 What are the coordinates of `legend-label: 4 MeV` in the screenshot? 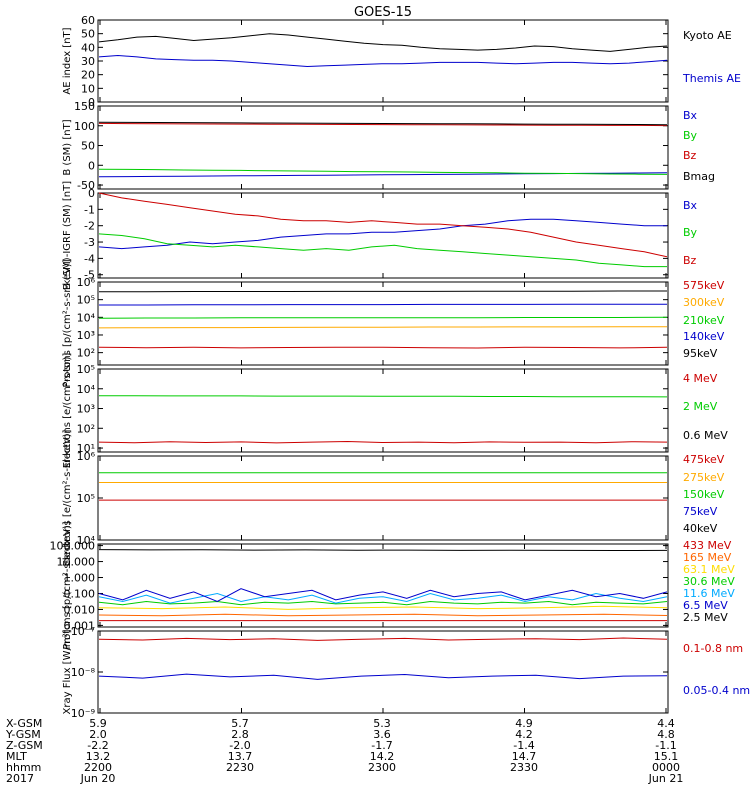 It's located at (700, 378).